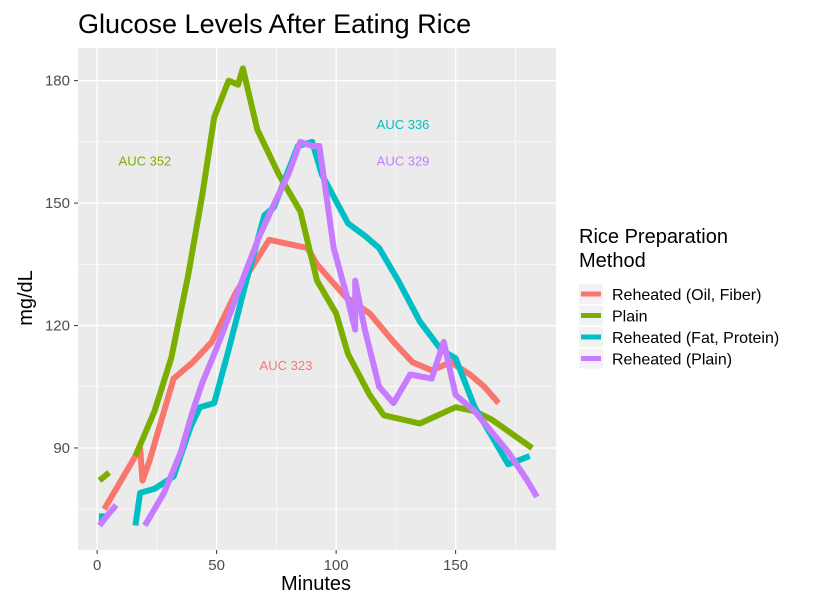 The width and height of the screenshot is (824, 616). I want to click on y-tick-label: 180, so click(57, 81).